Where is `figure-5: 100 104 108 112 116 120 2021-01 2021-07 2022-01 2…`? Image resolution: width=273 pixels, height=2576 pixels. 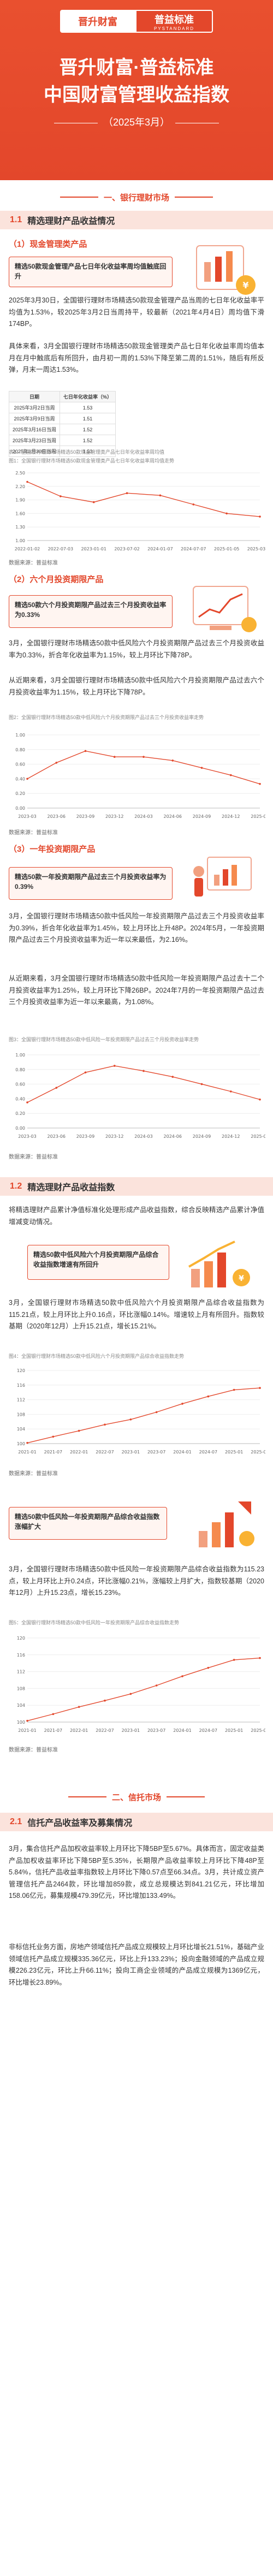
figure-5: 100 104 108 112 116 120 2021-01 2021-07 2022-01 2… is located at coordinates (136, 1684).